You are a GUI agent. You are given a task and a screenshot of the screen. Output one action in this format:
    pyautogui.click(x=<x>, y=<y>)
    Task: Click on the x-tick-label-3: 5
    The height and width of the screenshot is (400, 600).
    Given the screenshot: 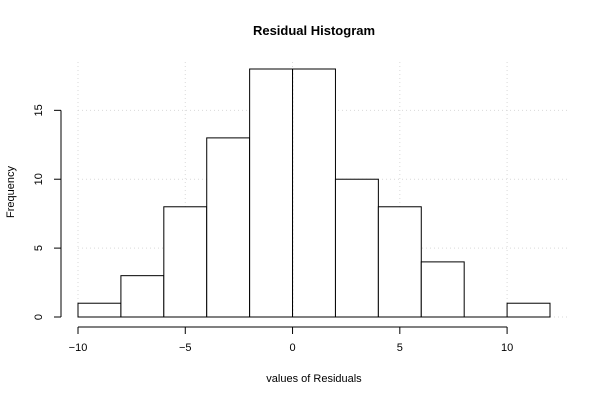 What is the action you would take?
    pyautogui.click(x=400, y=348)
    